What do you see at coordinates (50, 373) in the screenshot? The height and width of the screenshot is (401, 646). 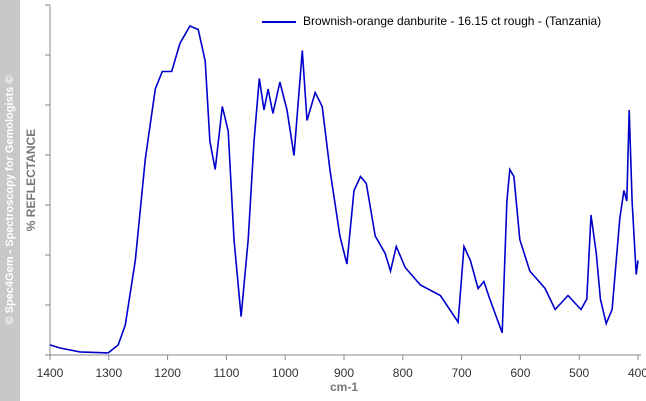 I see `x-tick-label: 1400` at bounding box center [50, 373].